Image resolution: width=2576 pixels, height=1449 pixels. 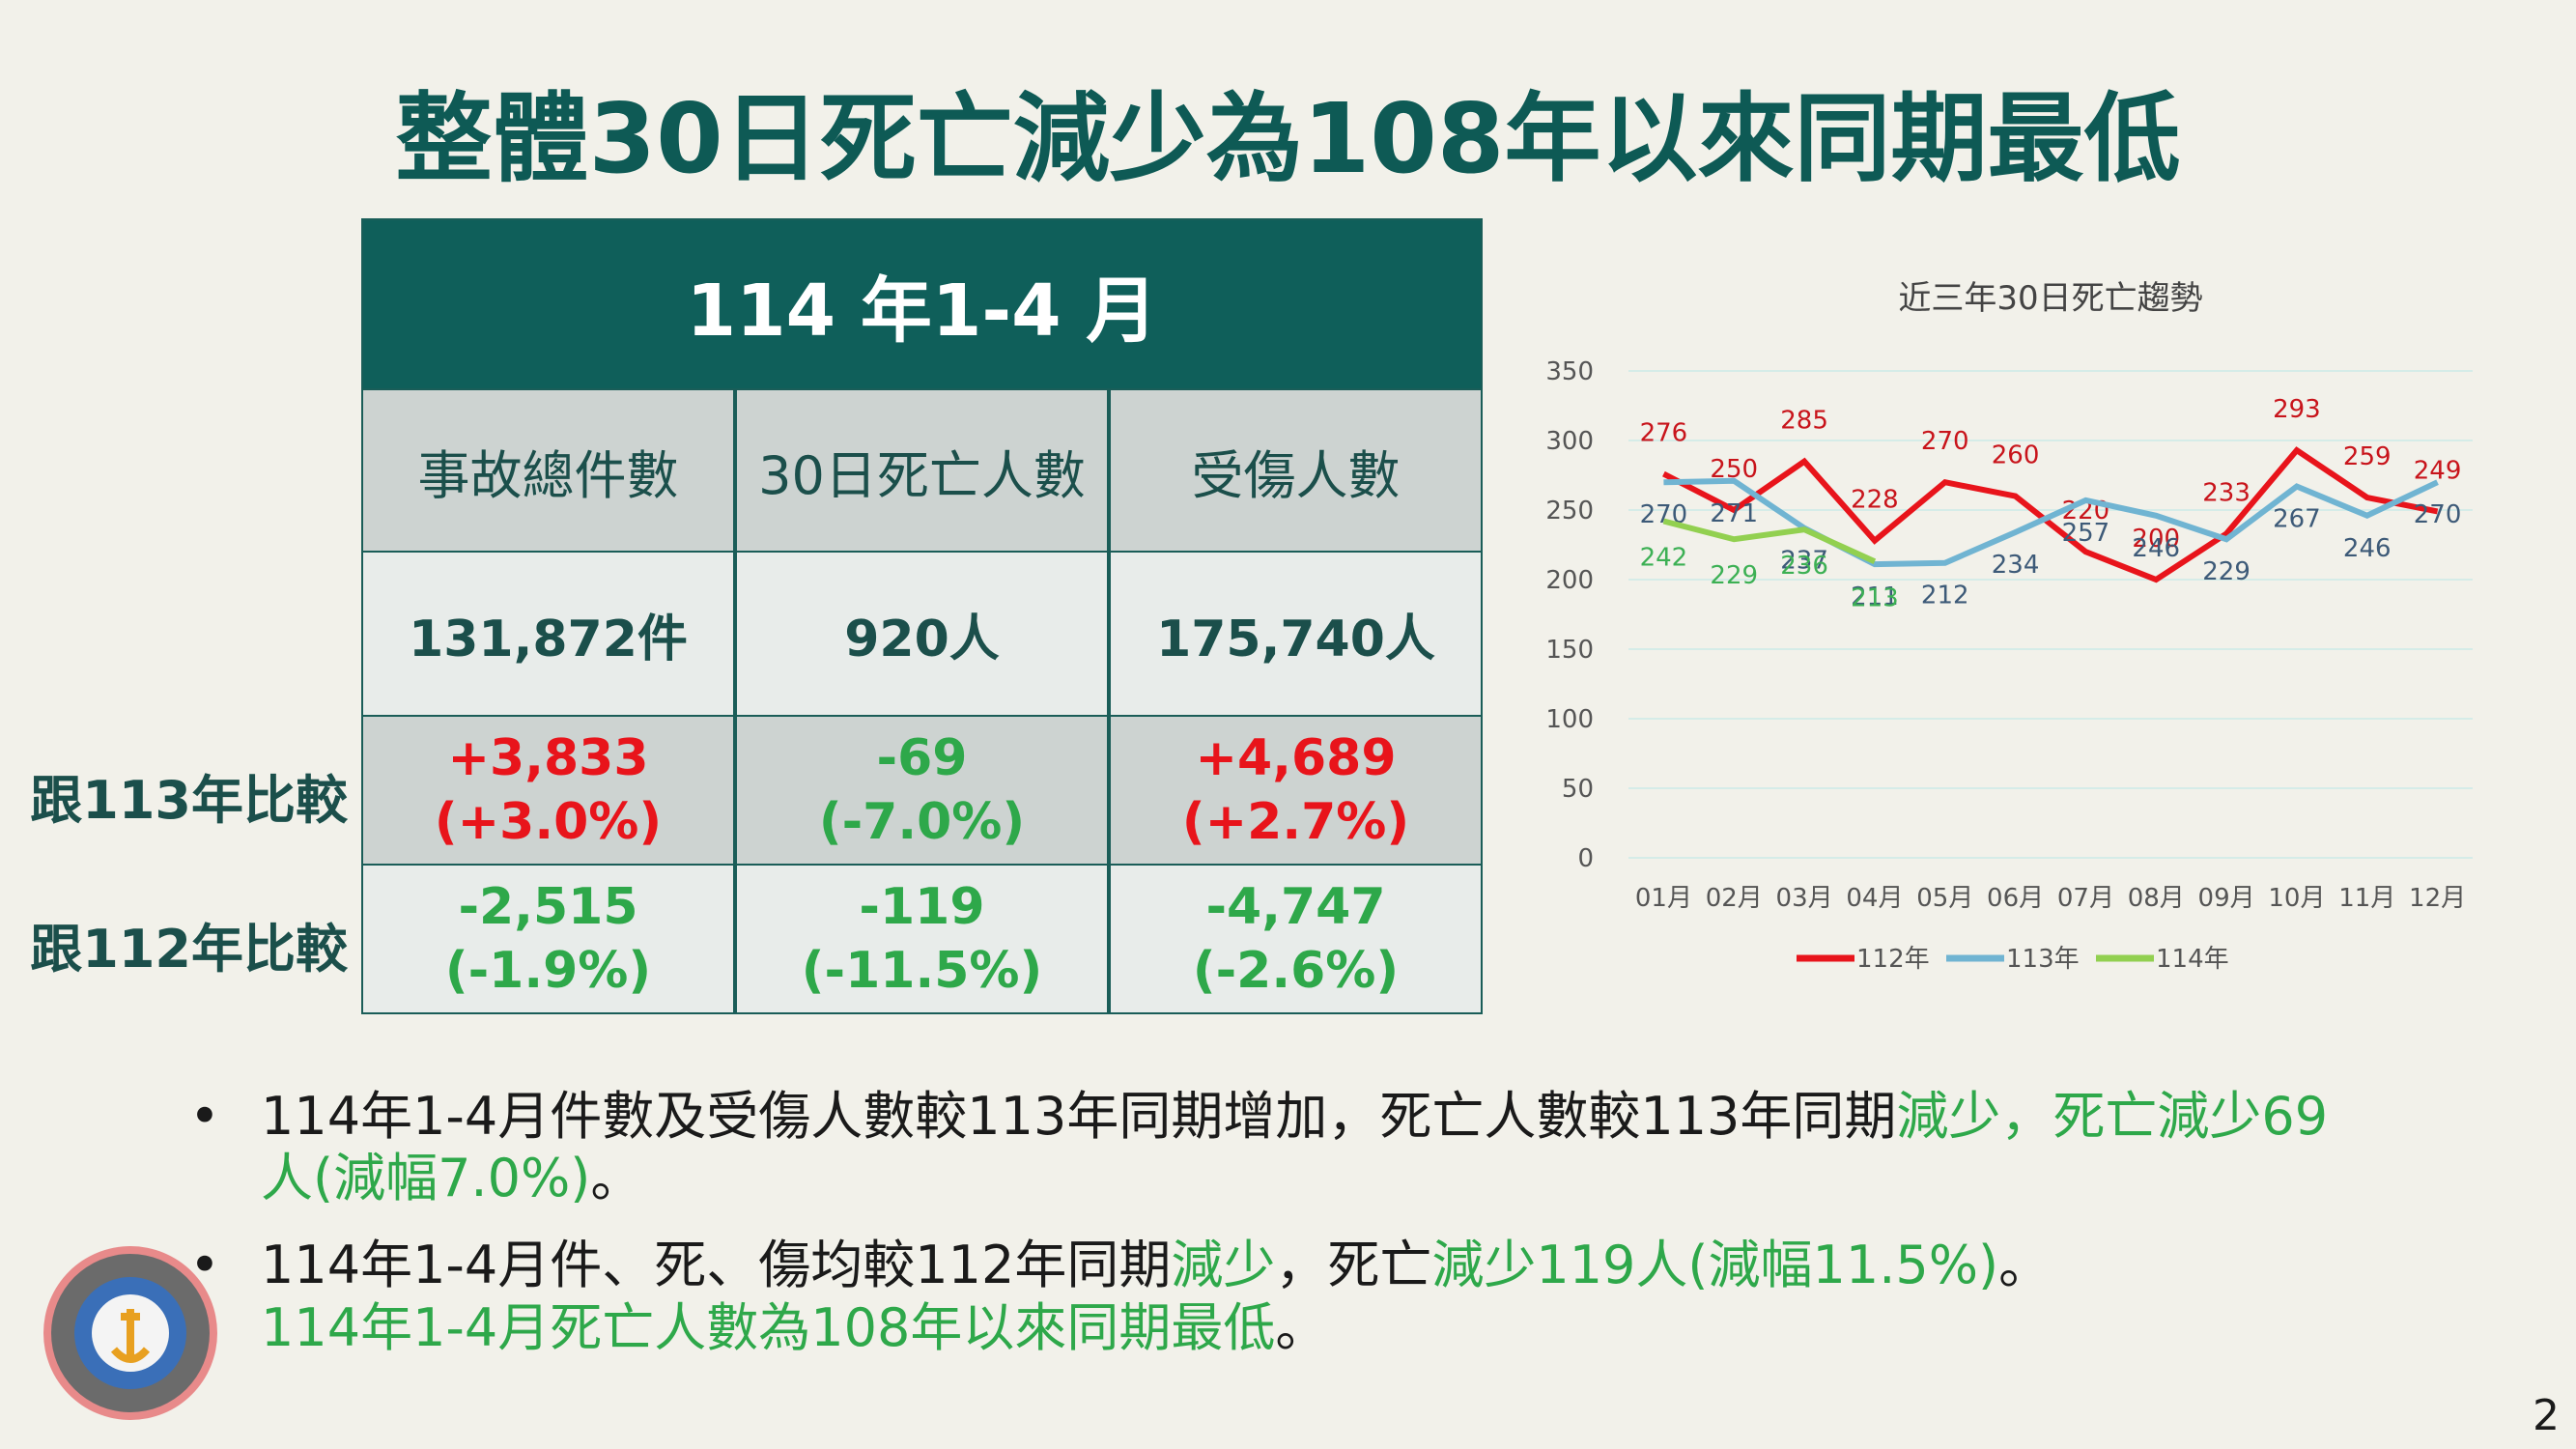 What do you see at coordinates (1715, 1265) in the screenshot?
I see `bullet-text: 減少119人(減幅11.5%)` at bounding box center [1715, 1265].